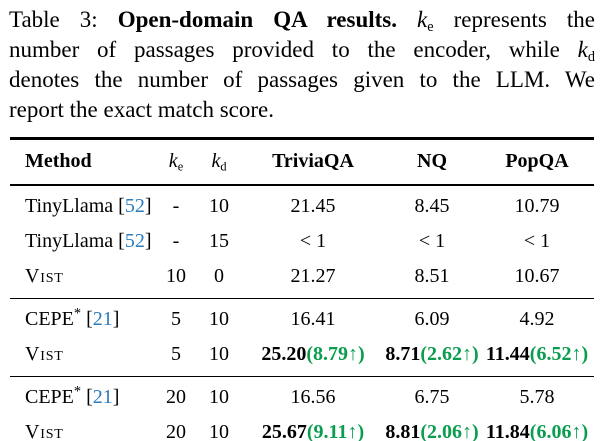 The image size is (604, 441). Describe the element at coordinates (176, 397) in the screenshot. I see `ke-cell: 20` at that location.